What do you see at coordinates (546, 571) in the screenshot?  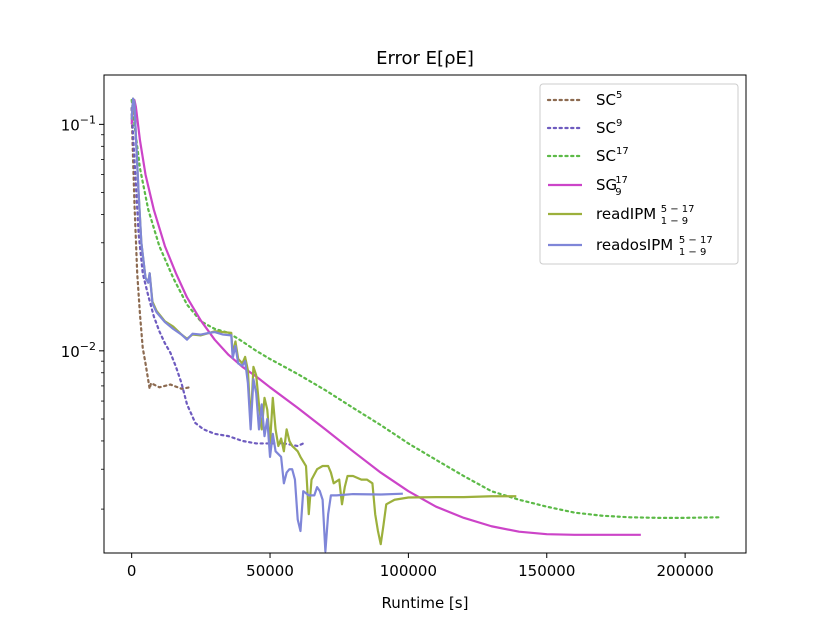 I see `x-tick-label: 150000` at bounding box center [546, 571].